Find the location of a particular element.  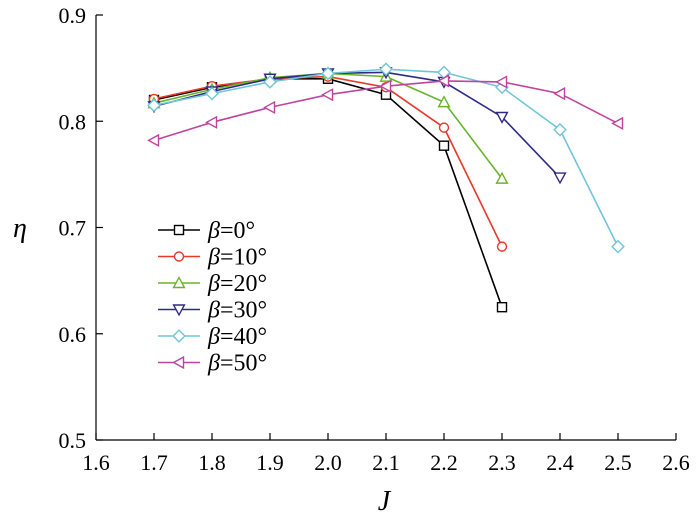

legend-item: β=10° is located at coordinates (212, 258).